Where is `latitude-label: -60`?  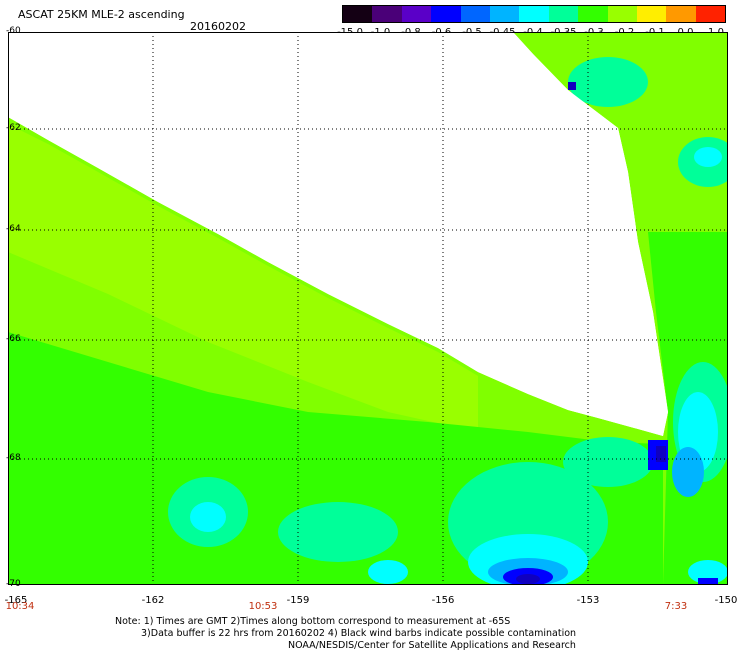
latitude-label: -60 is located at coordinates (13, 31).